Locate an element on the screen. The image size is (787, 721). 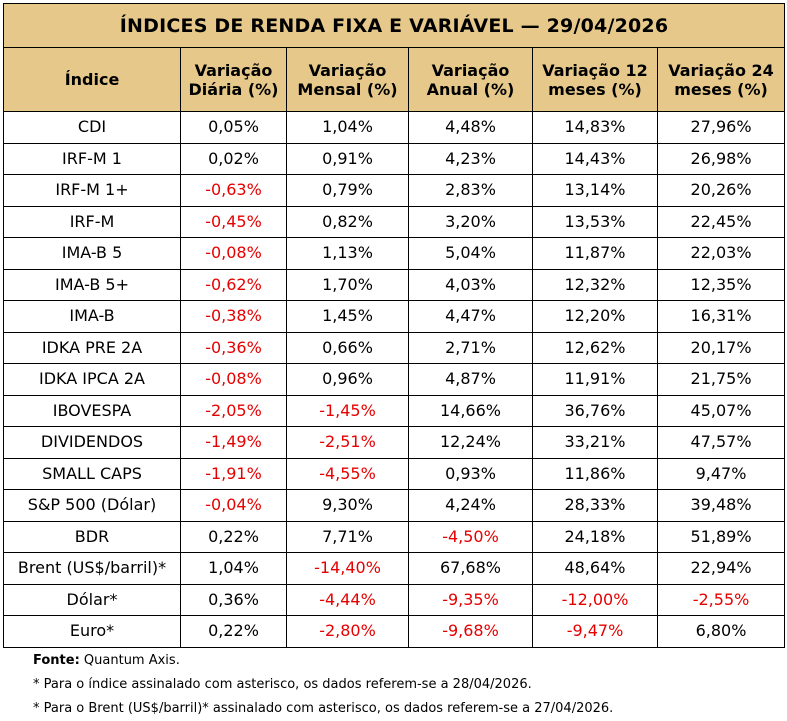
value-cell: 24,18% is located at coordinates (595, 536).